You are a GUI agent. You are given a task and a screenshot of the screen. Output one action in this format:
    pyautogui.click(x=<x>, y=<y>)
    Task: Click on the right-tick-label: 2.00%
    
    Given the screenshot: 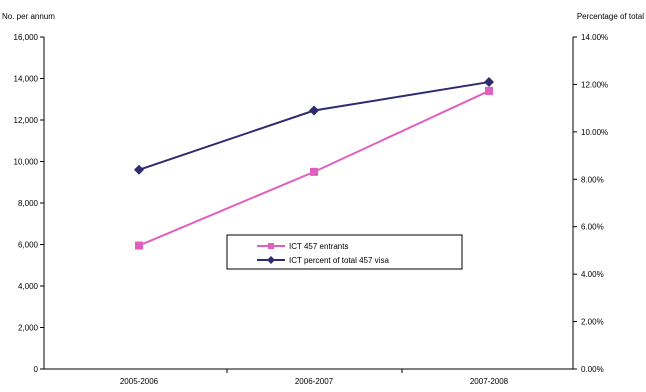 What is the action you would take?
    pyautogui.click(x=592, y=322)
    